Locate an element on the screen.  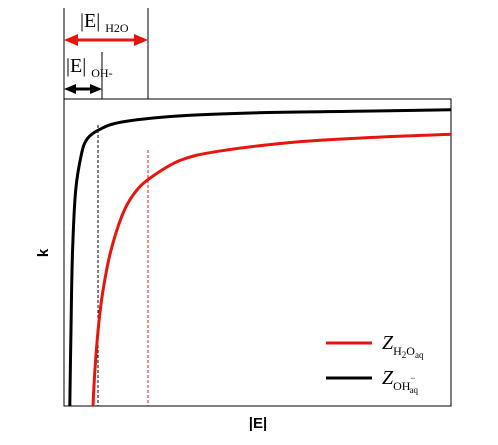
e-h2o-arrow is located at coordinates (106, 40).